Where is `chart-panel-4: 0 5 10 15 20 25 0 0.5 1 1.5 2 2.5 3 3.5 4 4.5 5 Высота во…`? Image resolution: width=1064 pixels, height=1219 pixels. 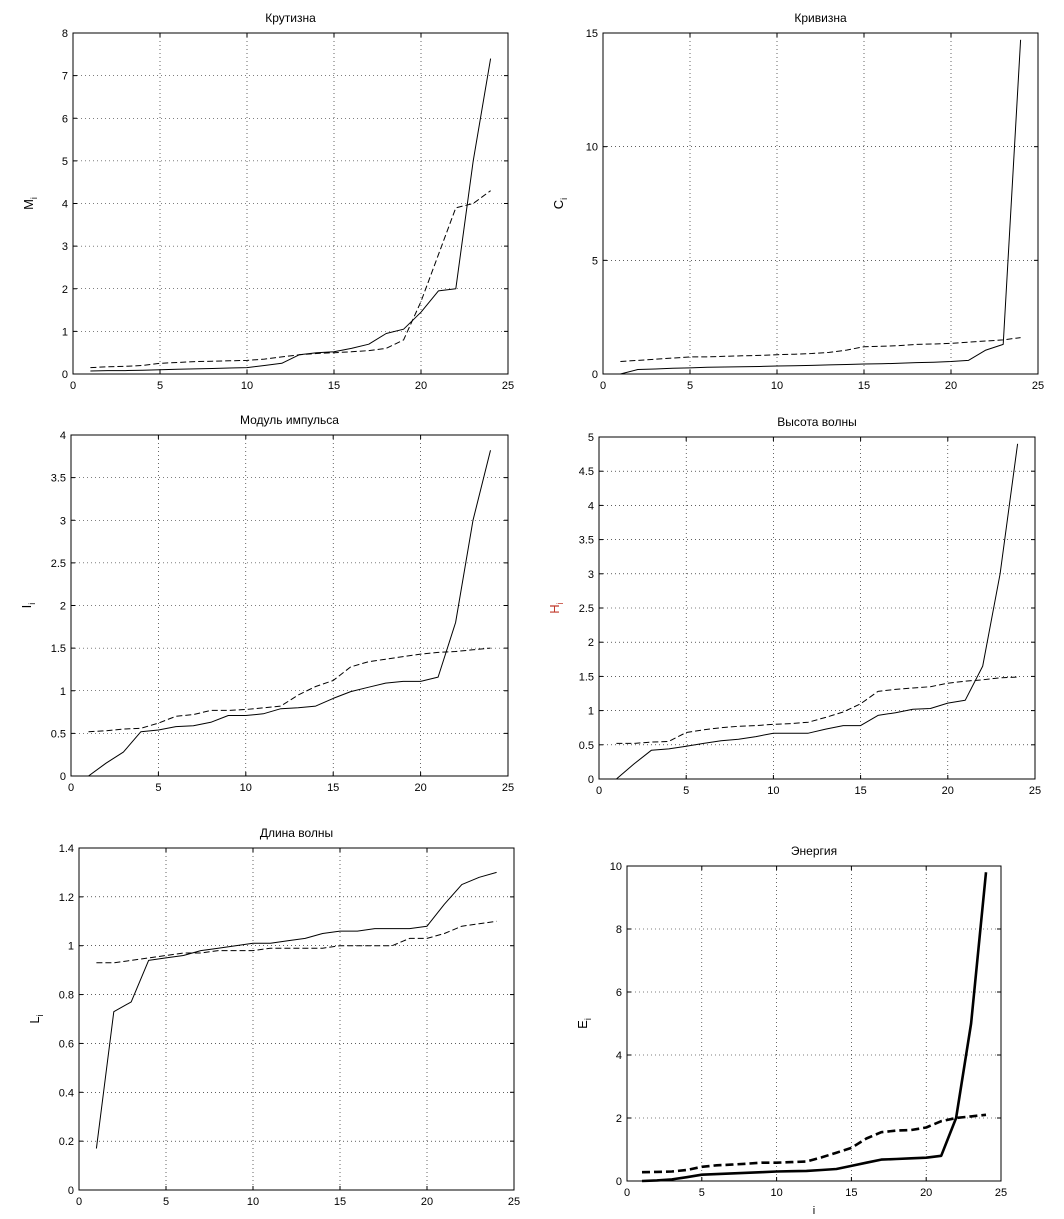
chart-panel-4: 0 5 10 15 20 25 0 0.5 1 1.5 2 2.5 3 3.5 4 4.5 5 Высота во… is located at coordinates (794, 606).